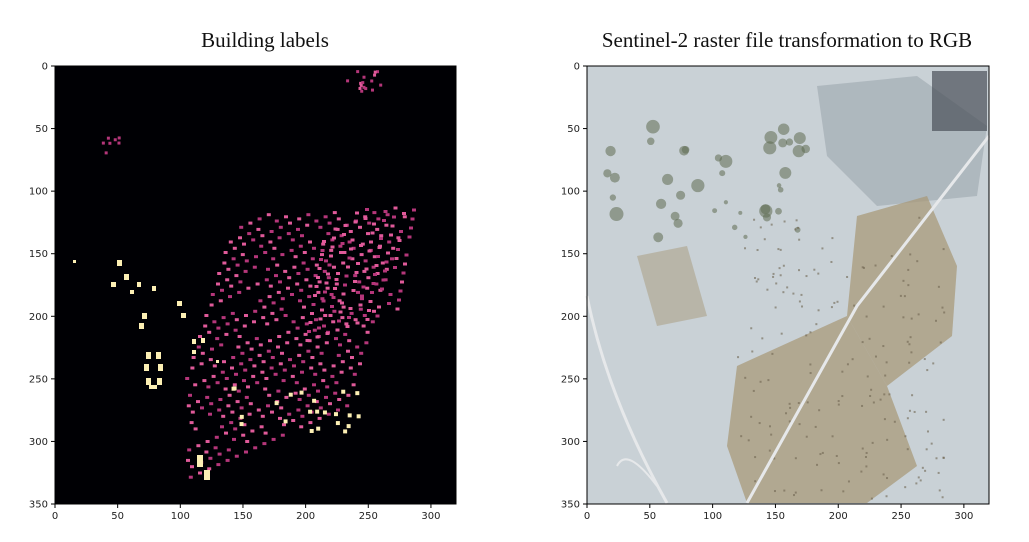  I want to click on y-tick-label: 250, so click(38, 379).